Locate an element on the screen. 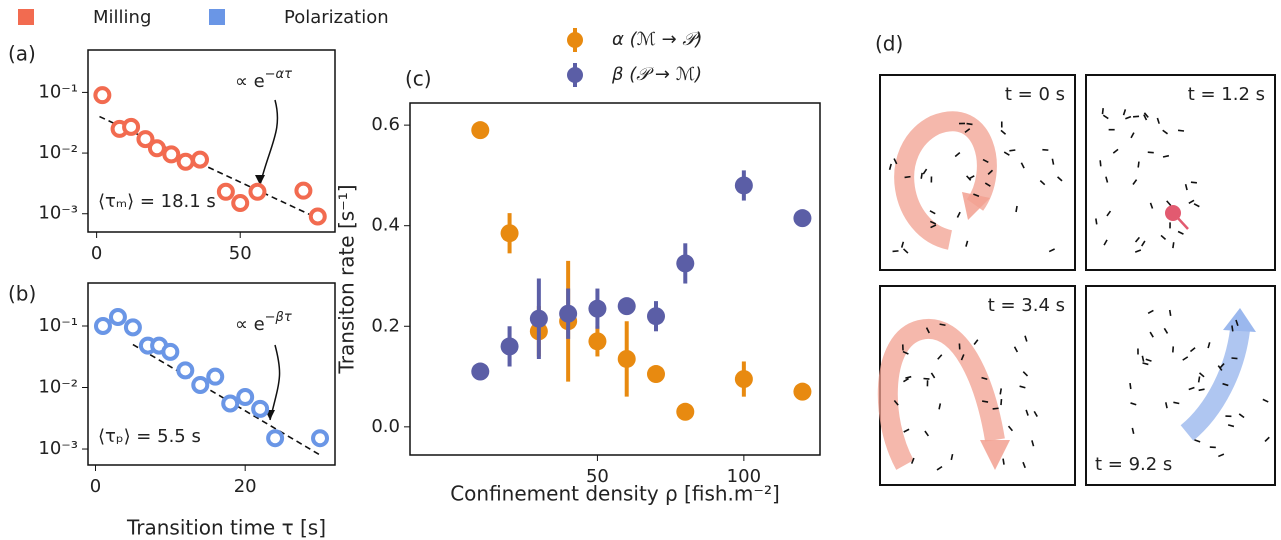 This screenshot has width=1281, height=540. fit-label: ∝ e−ατ is located at coordinates (263, 80).